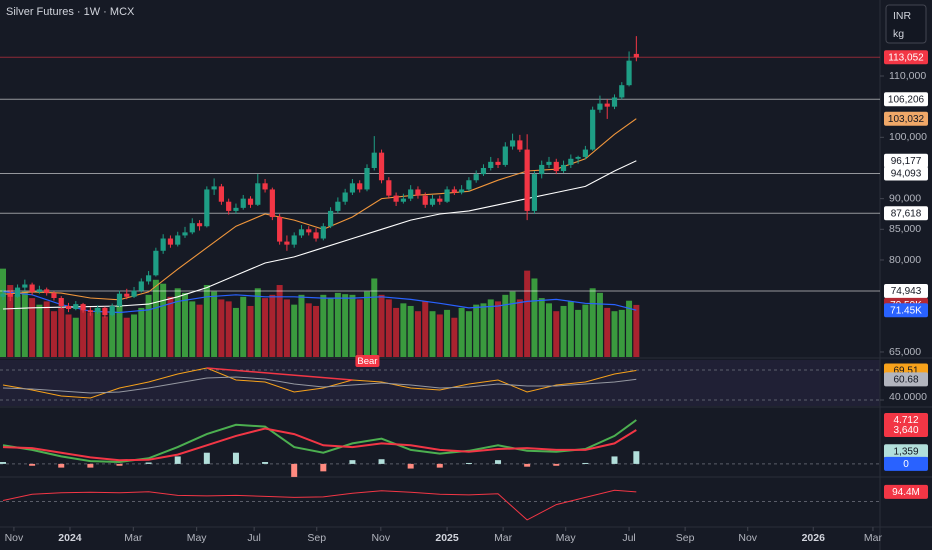 The height and width of the screenshot is (550, 932). Describe the element at coordinates (905, 420) in the screenshot. I see `price-badge-label: 4,712` at that location.